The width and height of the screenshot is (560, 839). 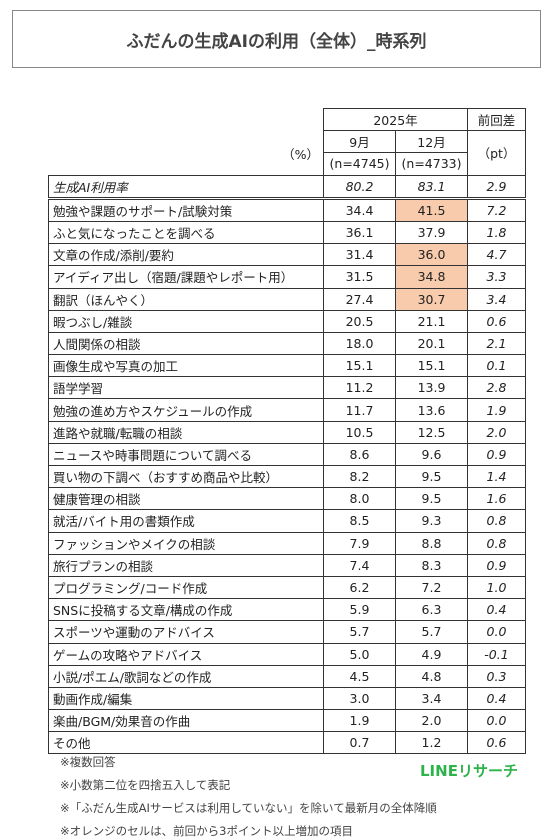 I want to click on table-row: 勉強の進め方やスケジュールの作成 11.7 13.6 1.9, so click(x=287, y=410).